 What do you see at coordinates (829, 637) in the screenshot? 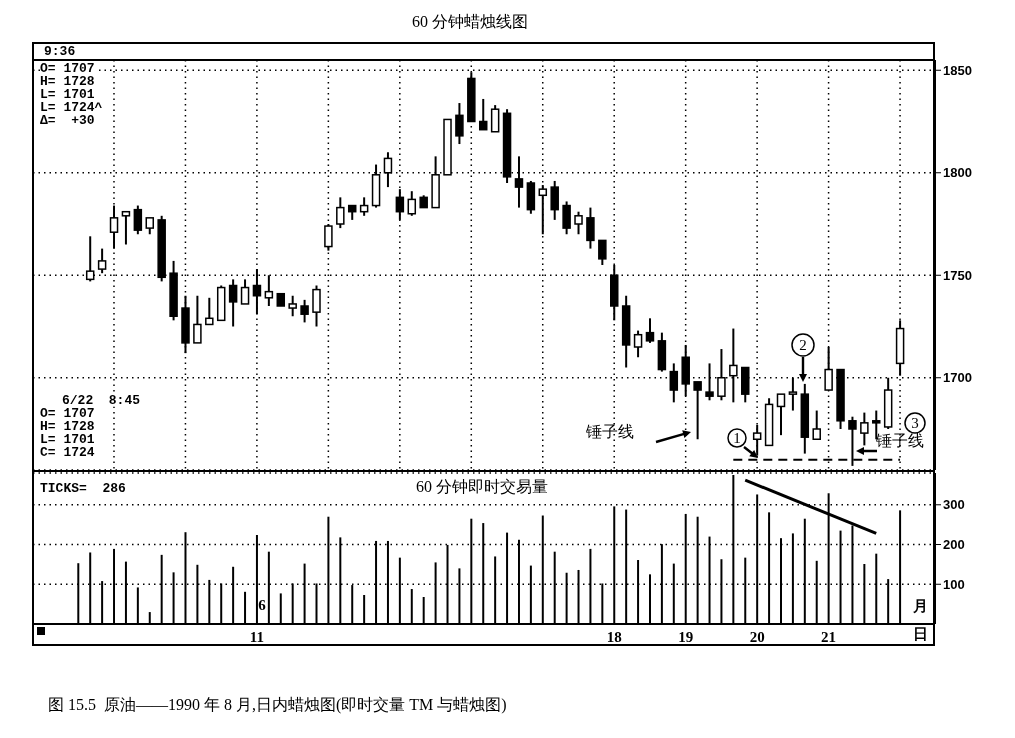
I see `x-tick-label: 21` at bounding box center [829, 637].